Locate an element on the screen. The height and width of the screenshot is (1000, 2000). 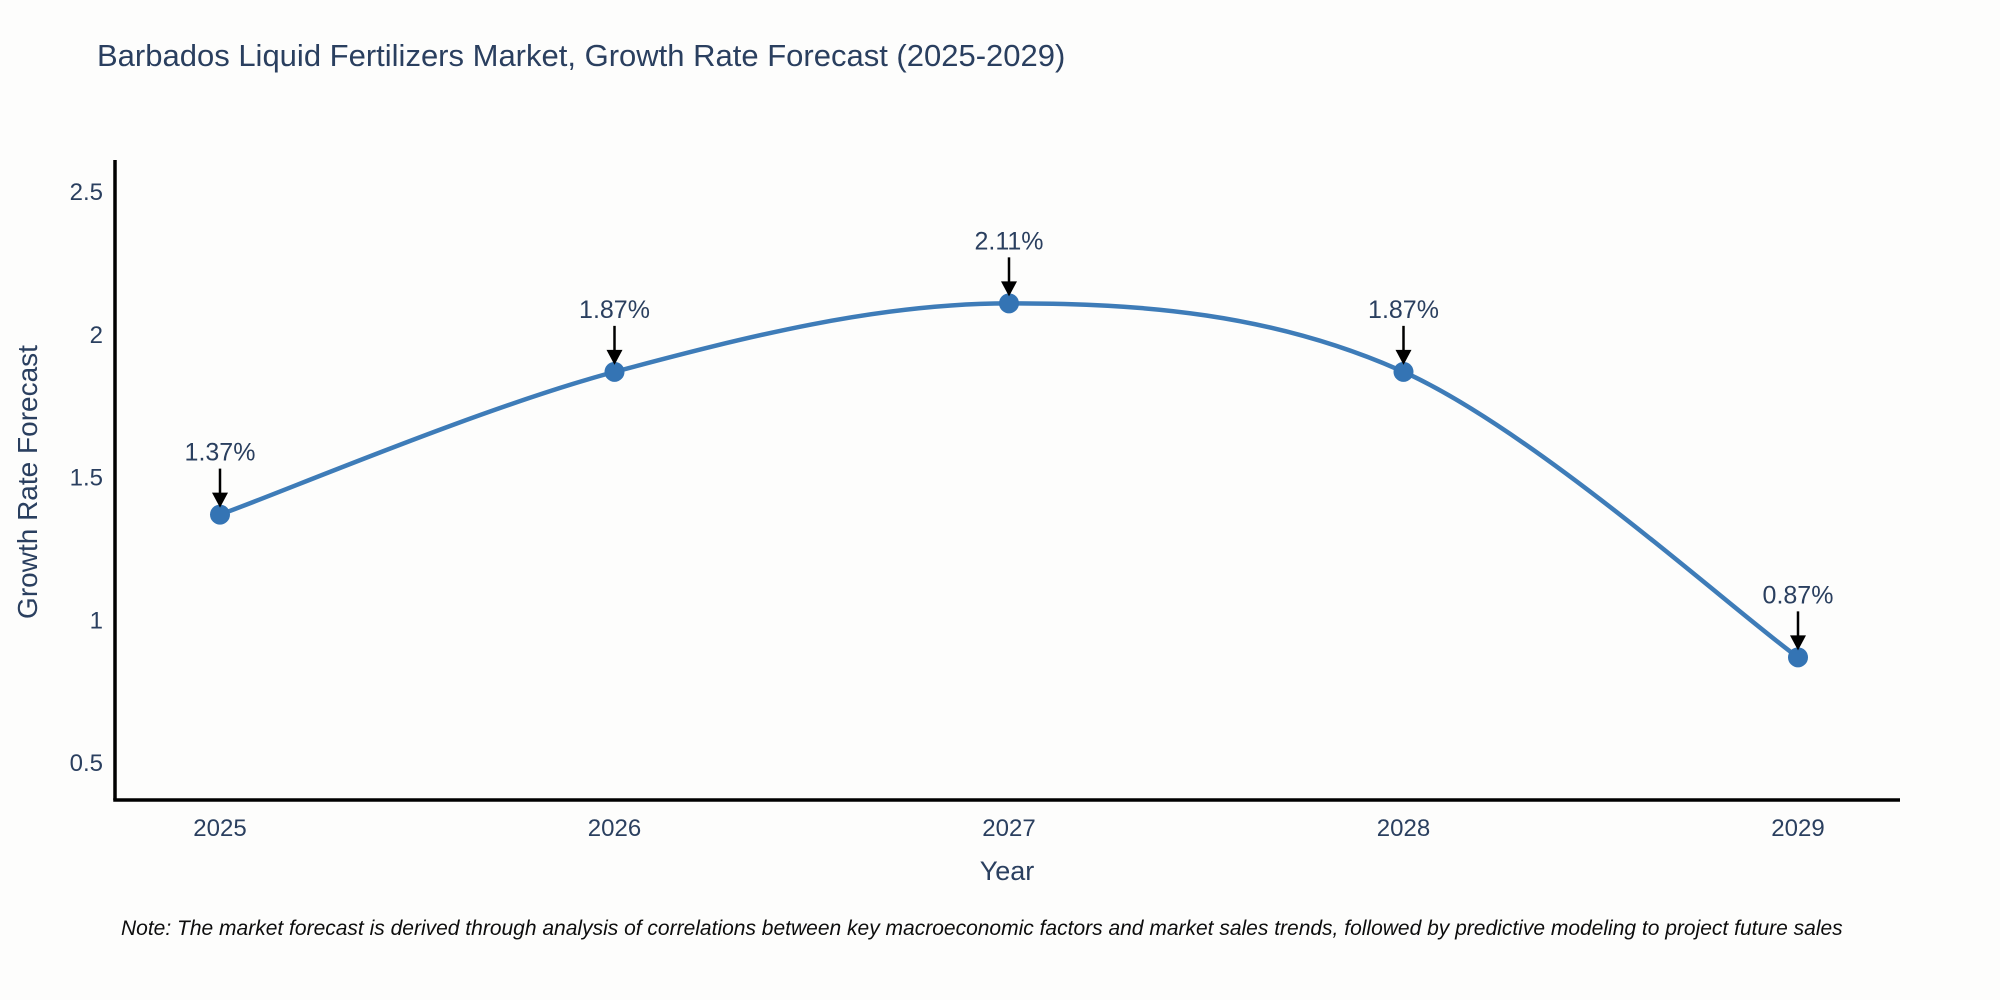
x-tick-label: 2025 is located at coordinates (219, 828).